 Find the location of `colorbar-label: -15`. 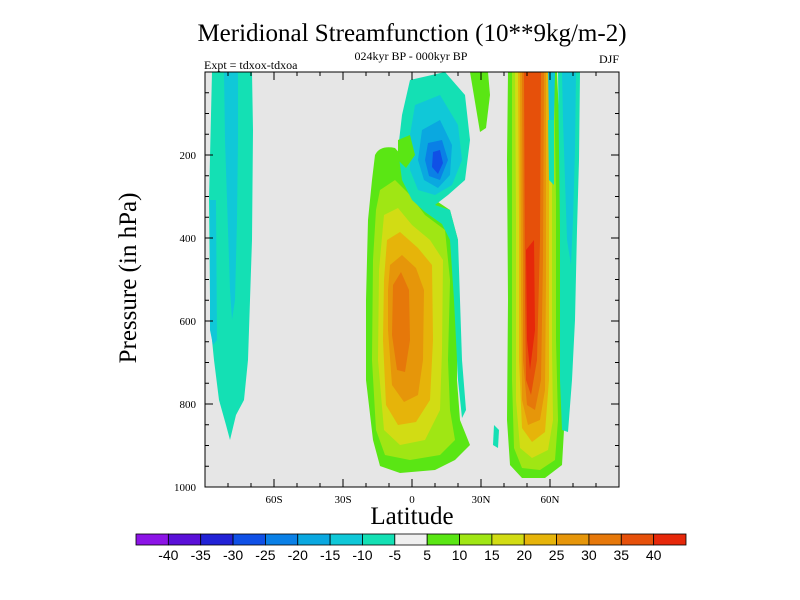

colorbar-label: -15 is located at coordinates (330, 555).